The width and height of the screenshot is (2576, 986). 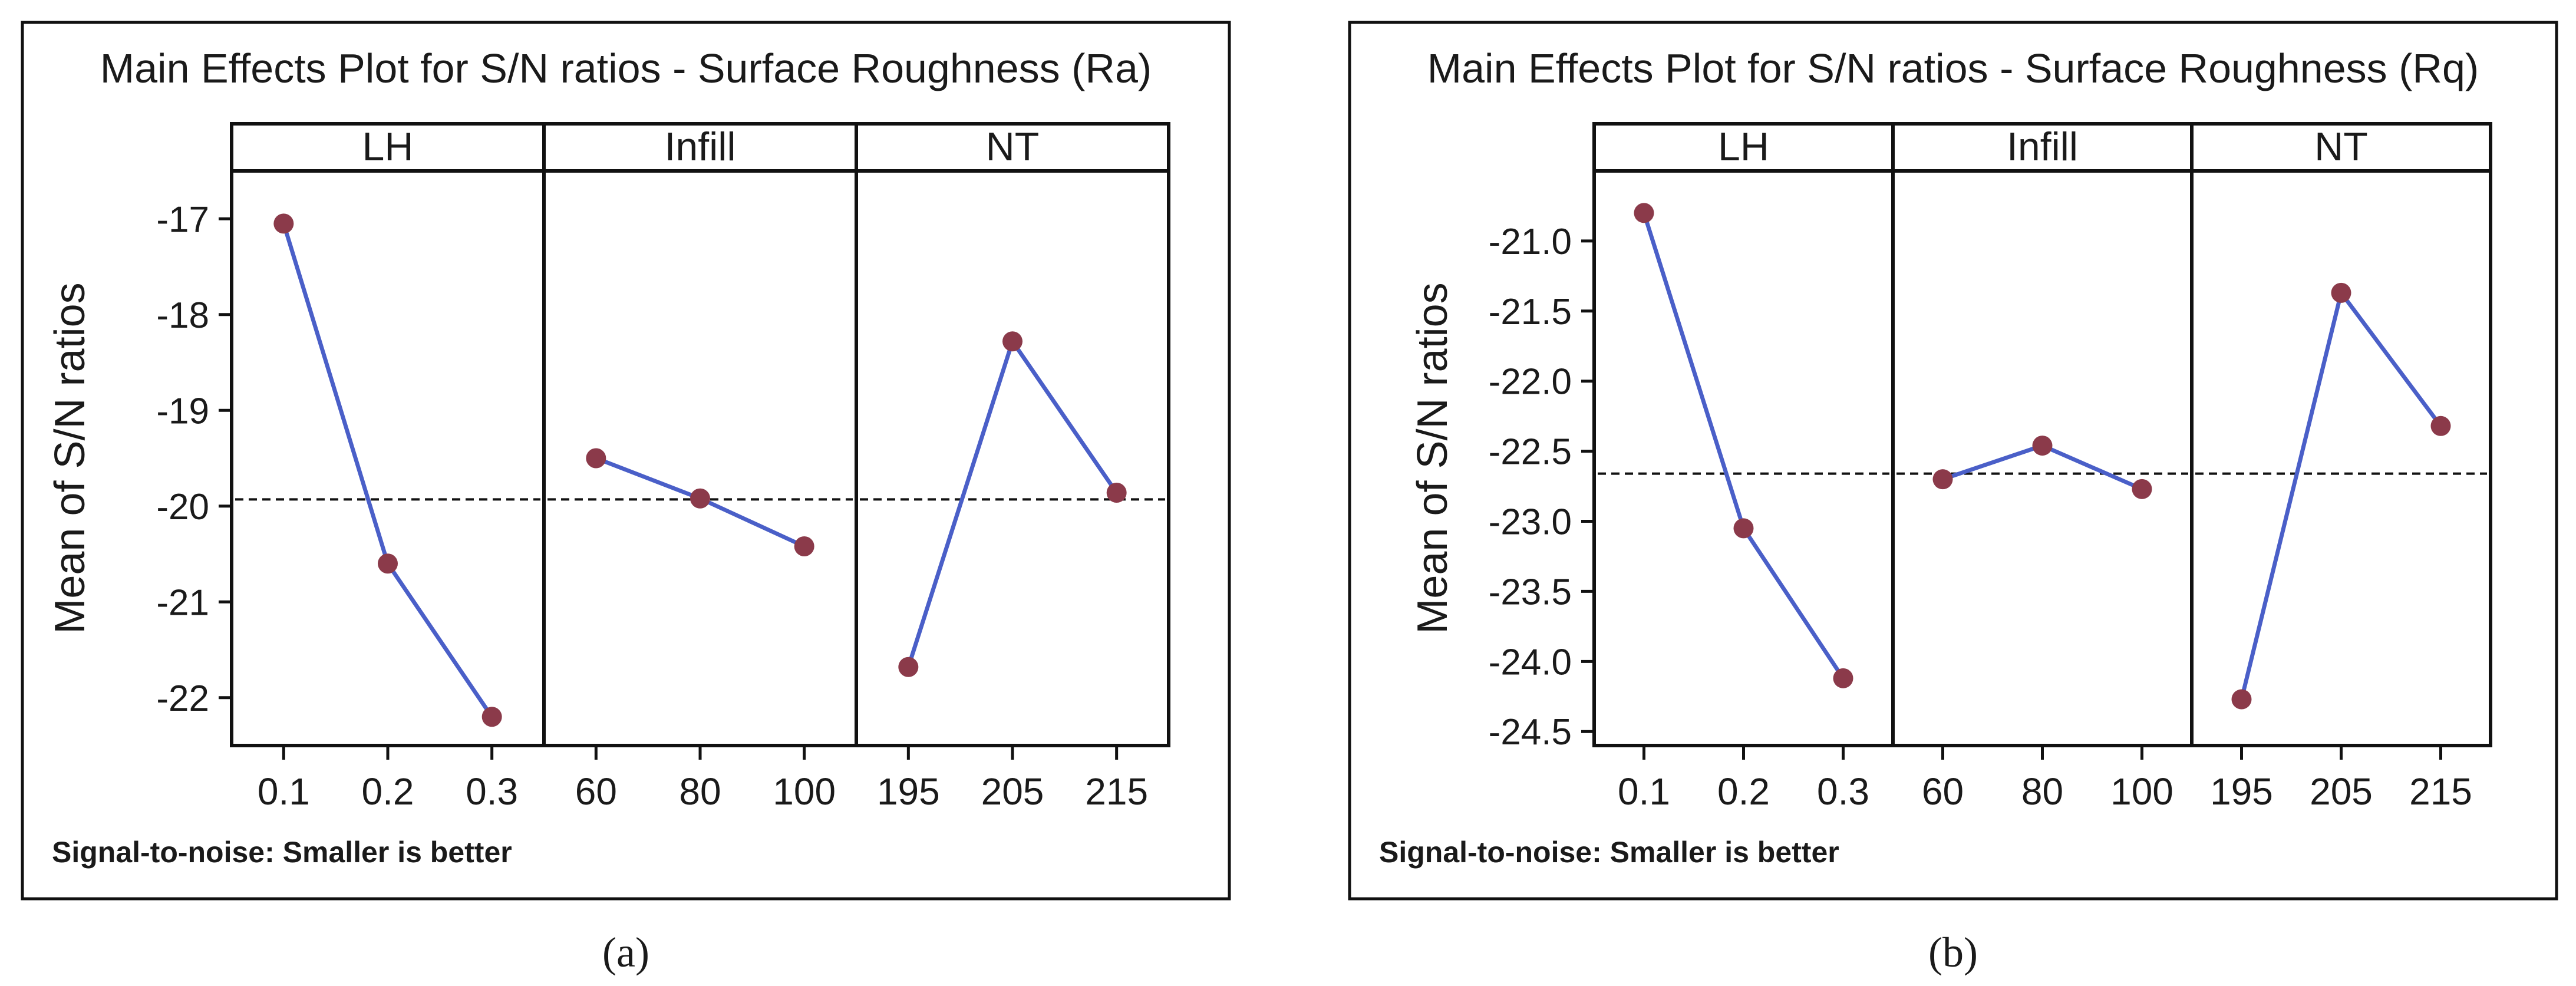 What do you see at coordinates (1531, 662) in the screenshot?
I see `y-tick-label: -24.0` at bounding box center [1531, 662].